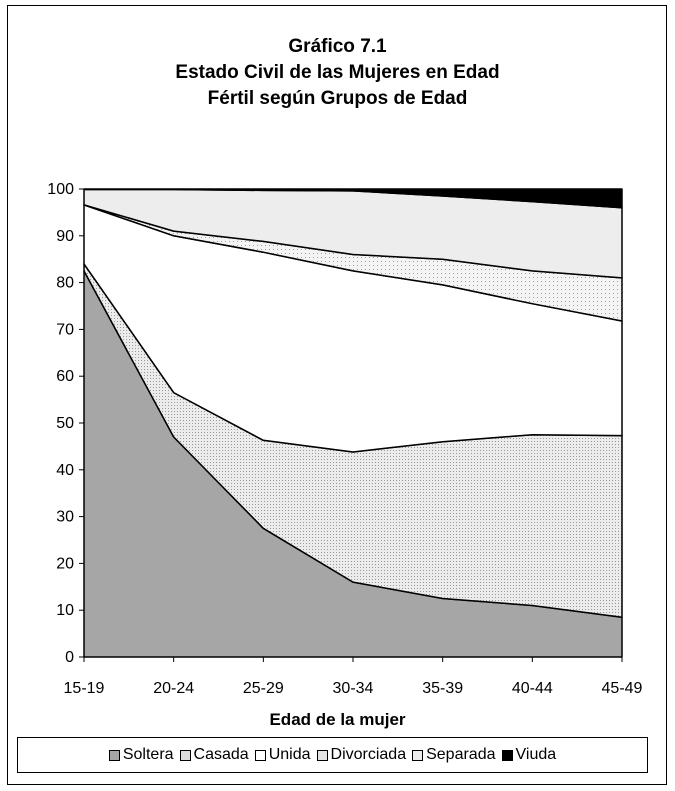 The image size is (675, 791). What do you see at coordinates (337, 46) in the screenshot?
I see `chart-title-line-1: Gráfico 7.1` at bounding box center [337, 46].